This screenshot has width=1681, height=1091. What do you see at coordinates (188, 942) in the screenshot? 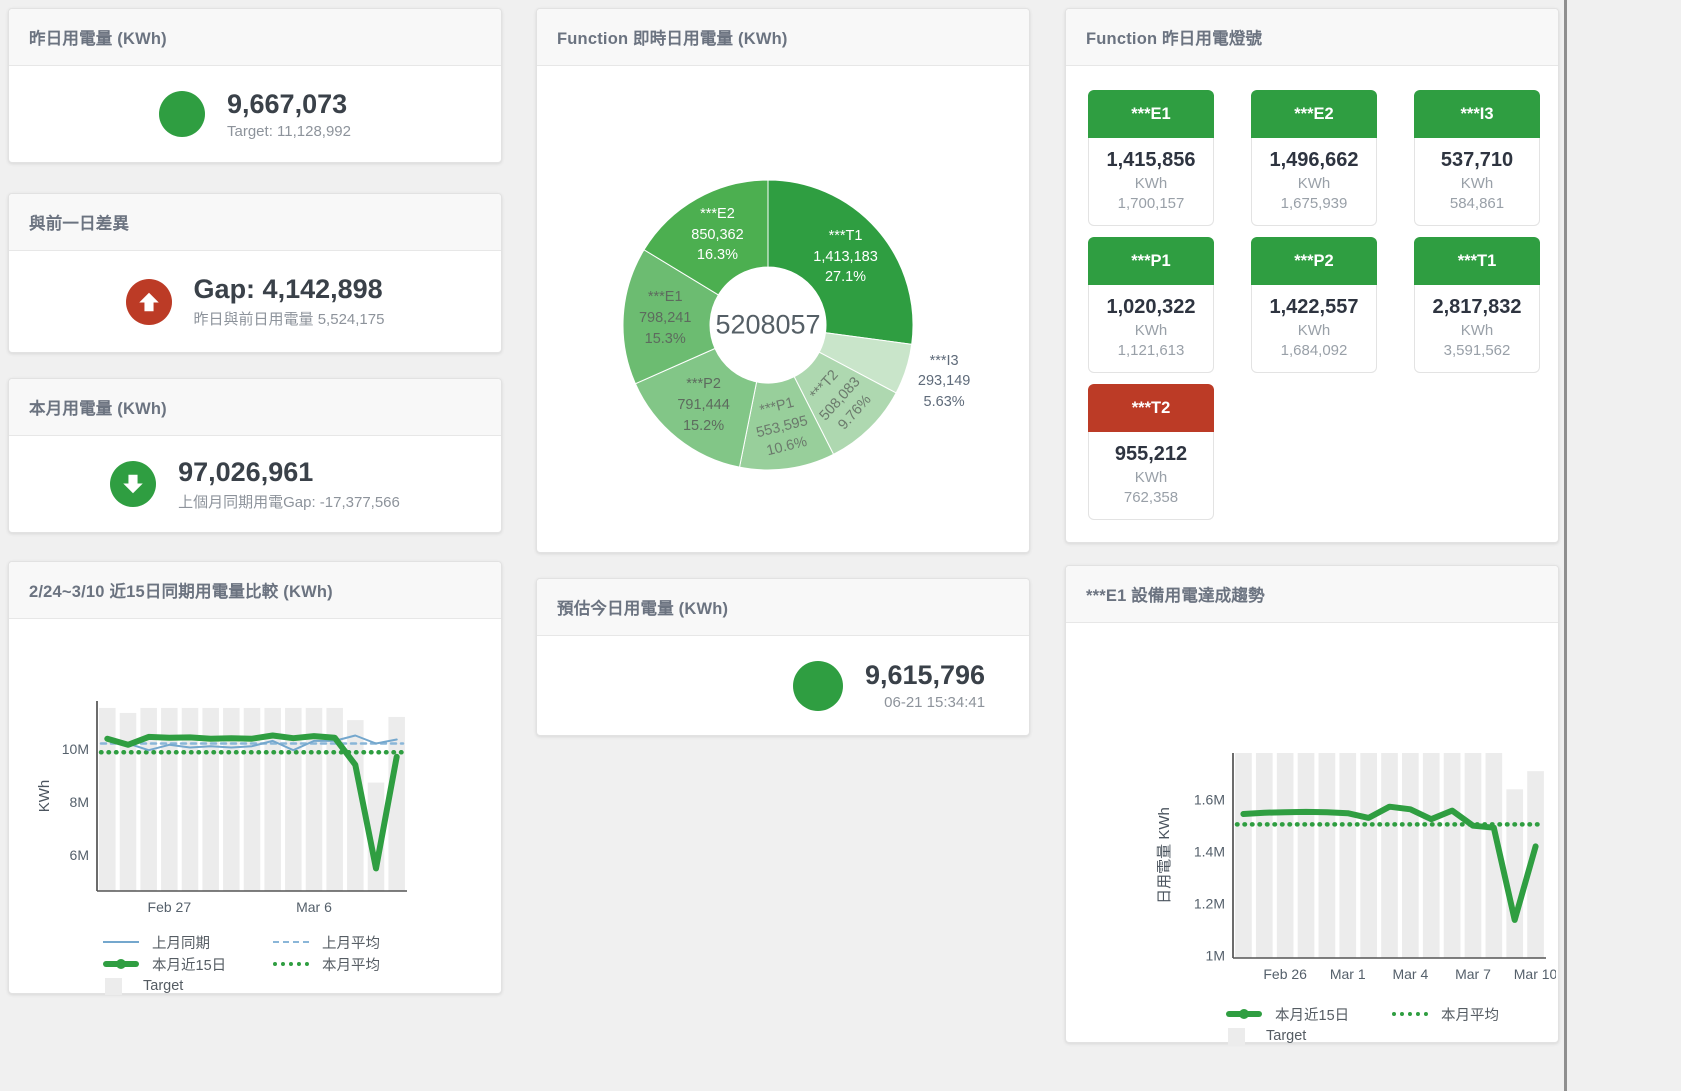
I see `legend-item-prev-month-same-period: 上月同期` at bounding box center [188, 942].